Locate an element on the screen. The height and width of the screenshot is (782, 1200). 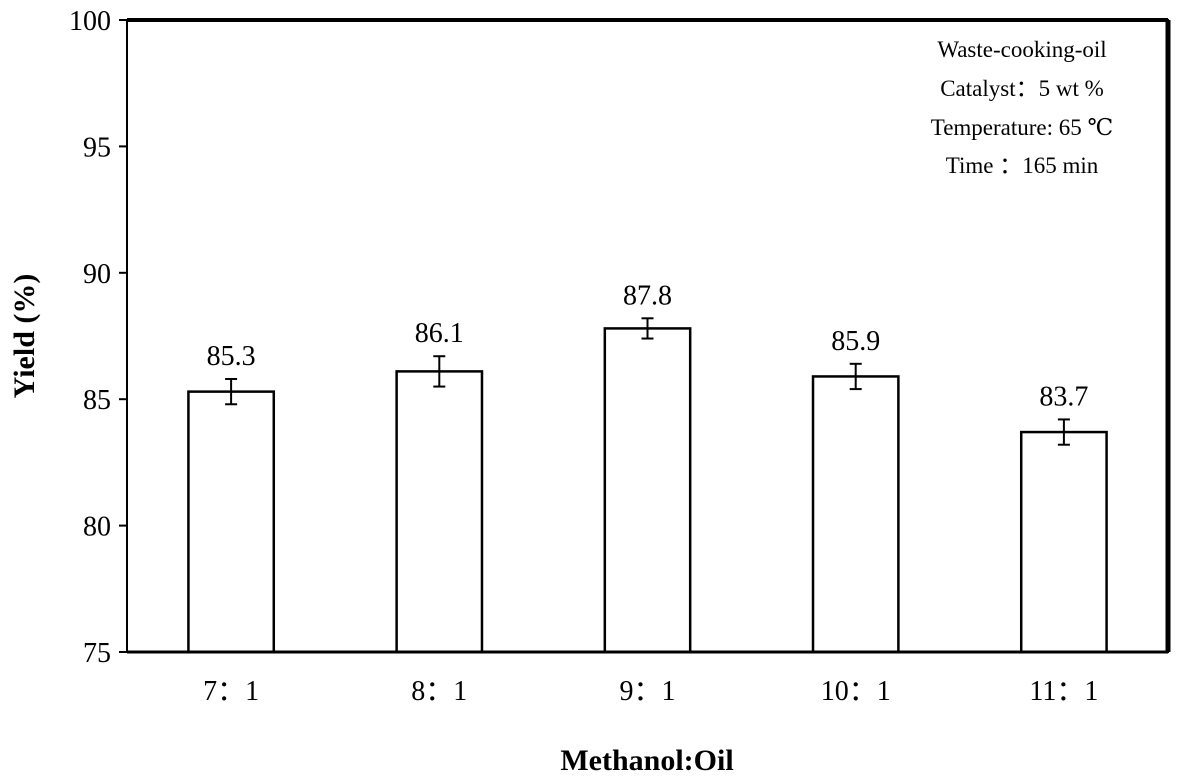
data-label: 86.1 is located at coordinates (439, 333).